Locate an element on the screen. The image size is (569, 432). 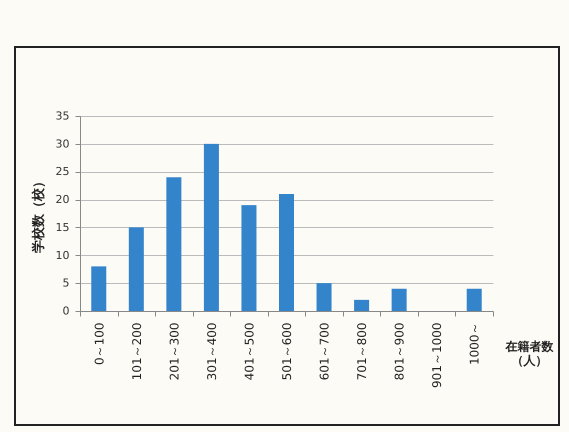
x-tick-label: 601～700 is located at coordinates (325, 351).